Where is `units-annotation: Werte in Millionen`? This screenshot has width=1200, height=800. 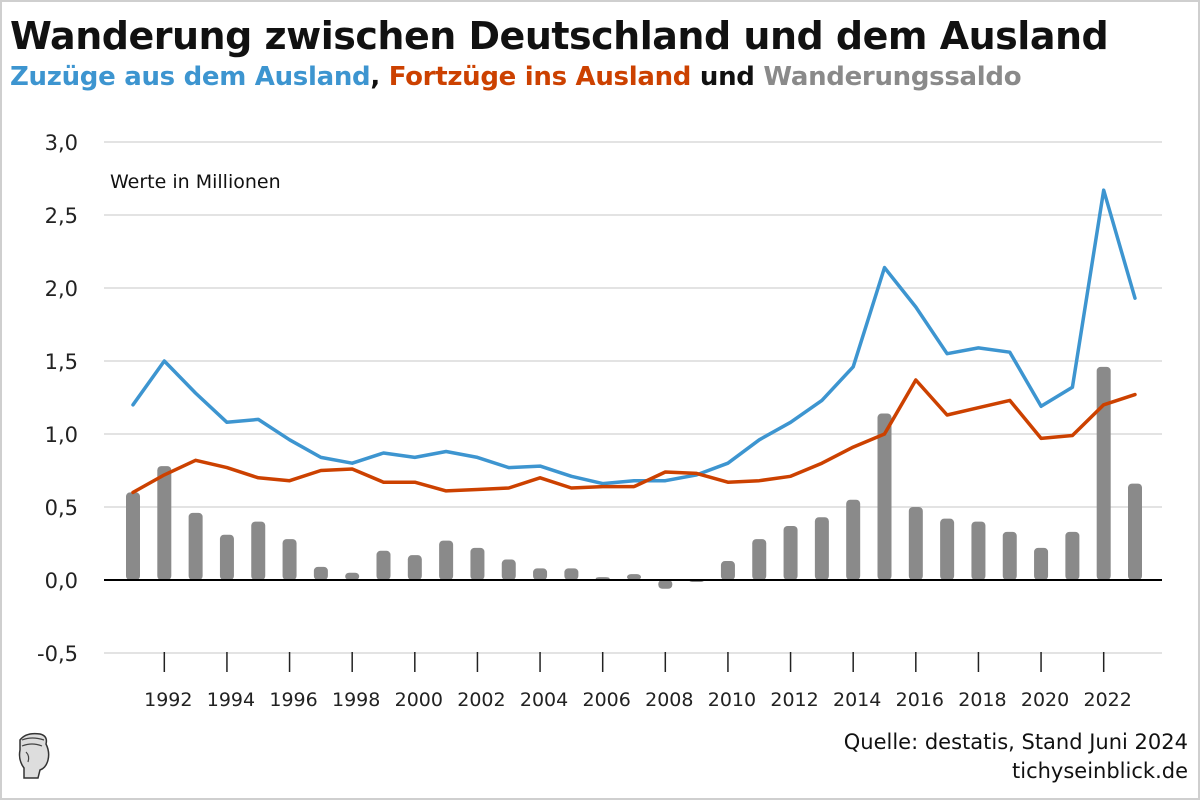 units-annotation: Werte in Millionen is located at coordinates (195, 182).